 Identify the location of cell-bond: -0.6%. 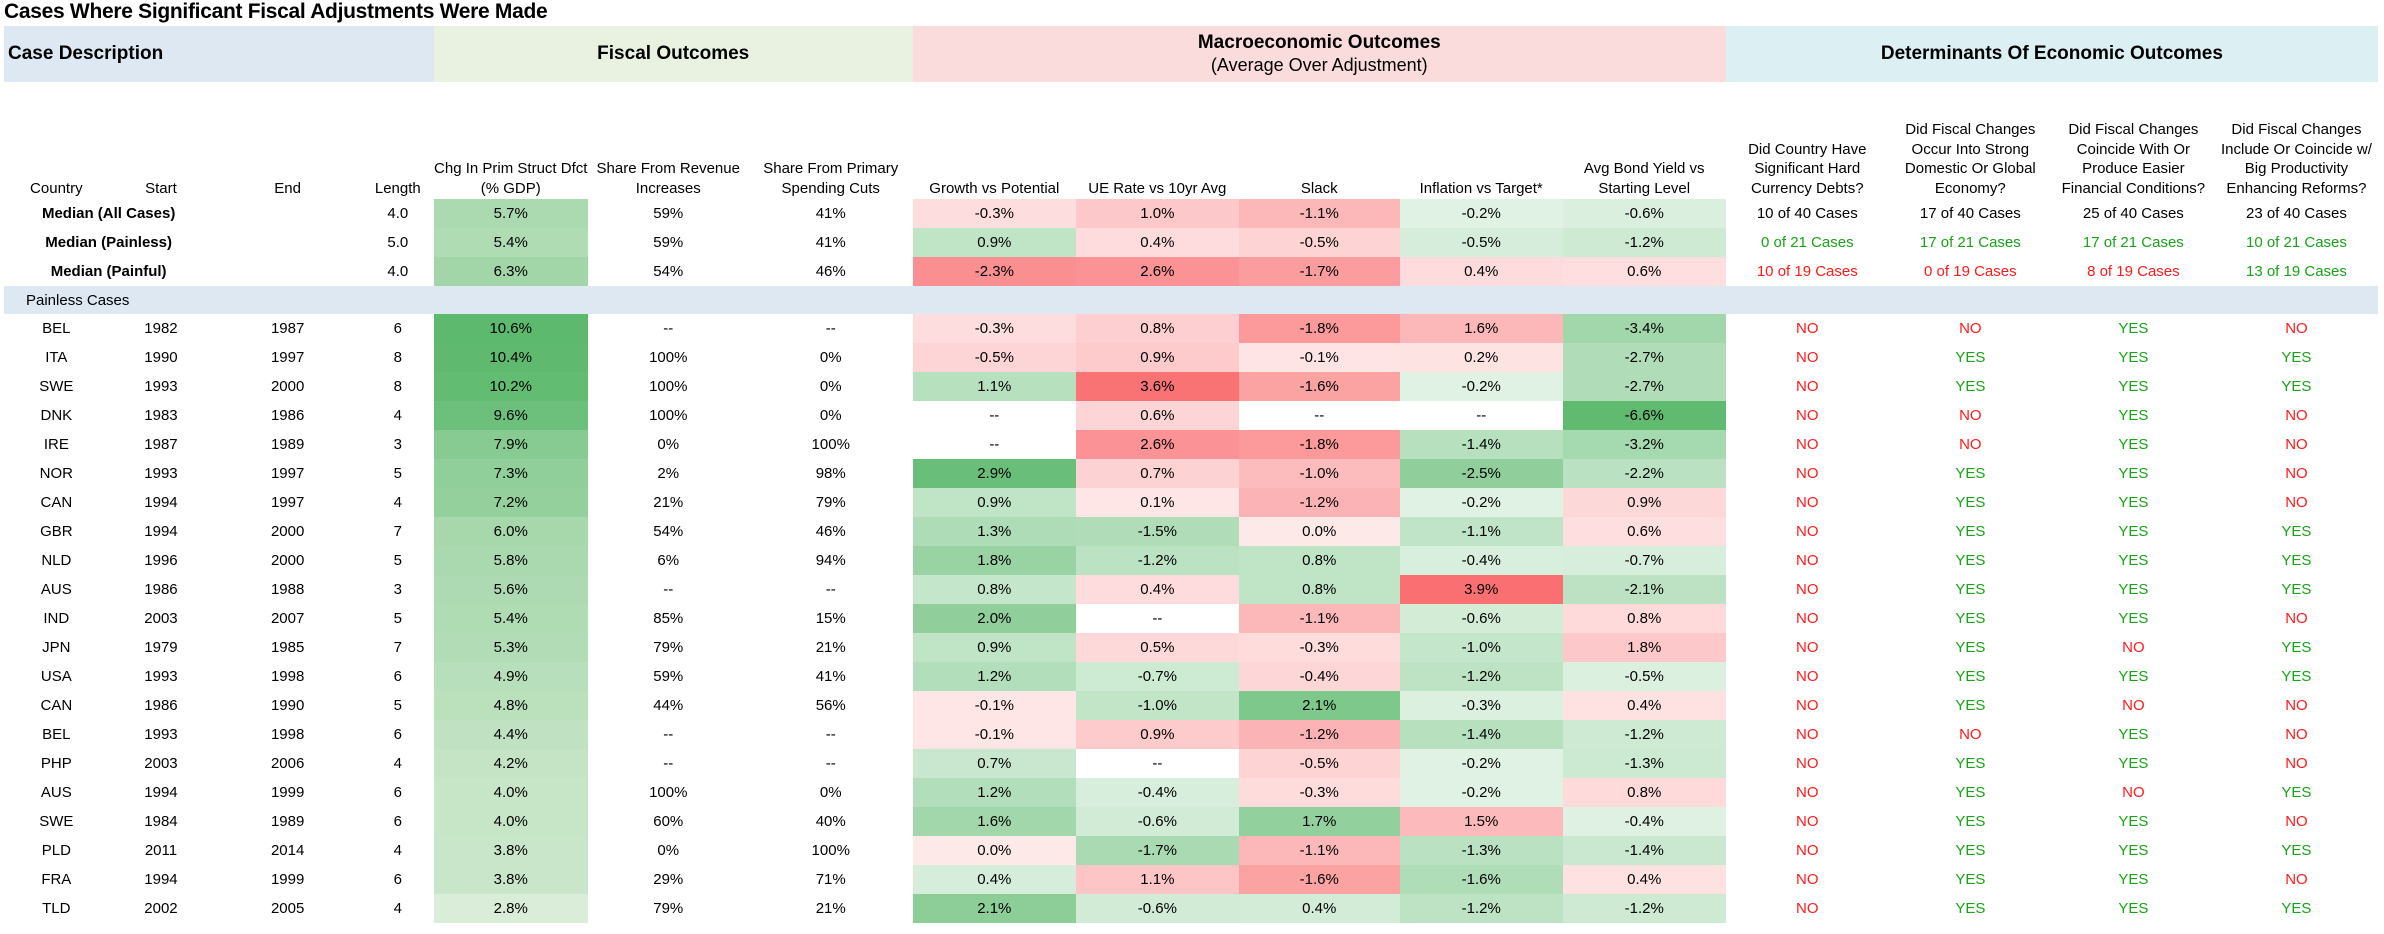
(1644, 213).